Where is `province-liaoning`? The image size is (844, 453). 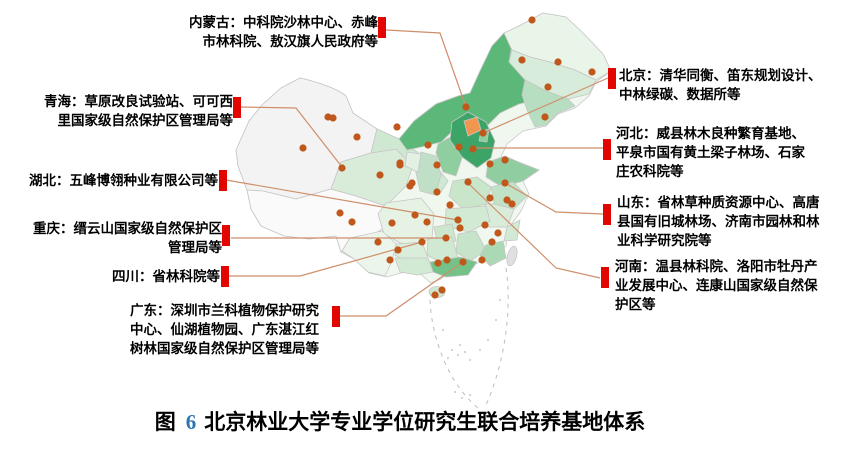 province-liaoning is located at coordinates (548, 103).